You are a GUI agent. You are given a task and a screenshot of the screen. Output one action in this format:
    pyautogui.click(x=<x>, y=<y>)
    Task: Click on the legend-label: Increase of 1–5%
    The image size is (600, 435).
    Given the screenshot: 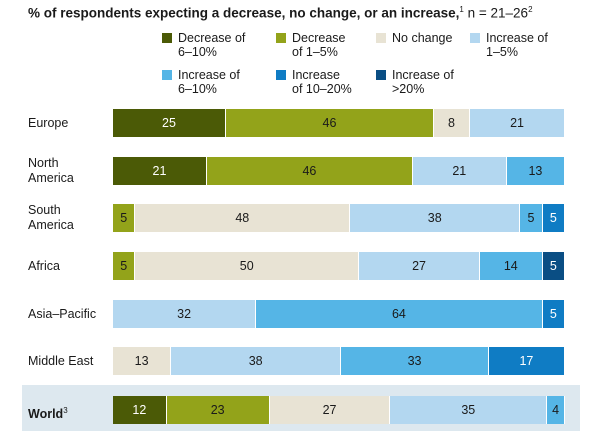 What is the action you would take?
    pyautogui.click(x=517, y=45)
    